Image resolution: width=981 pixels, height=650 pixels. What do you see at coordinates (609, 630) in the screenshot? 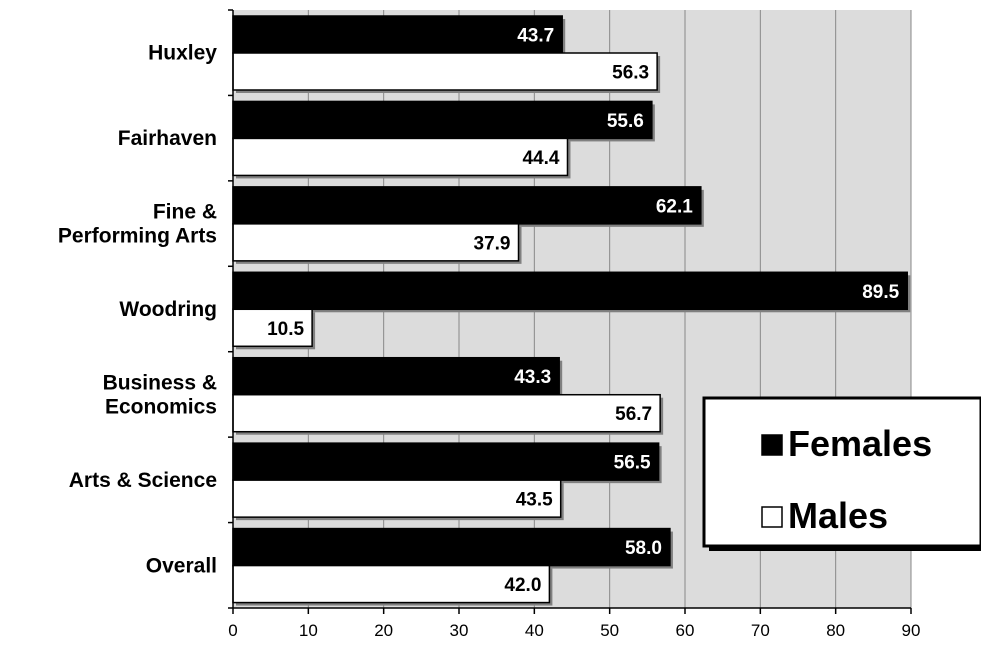
I see `x-tick-label: 50` at bounding box center [609, 630].